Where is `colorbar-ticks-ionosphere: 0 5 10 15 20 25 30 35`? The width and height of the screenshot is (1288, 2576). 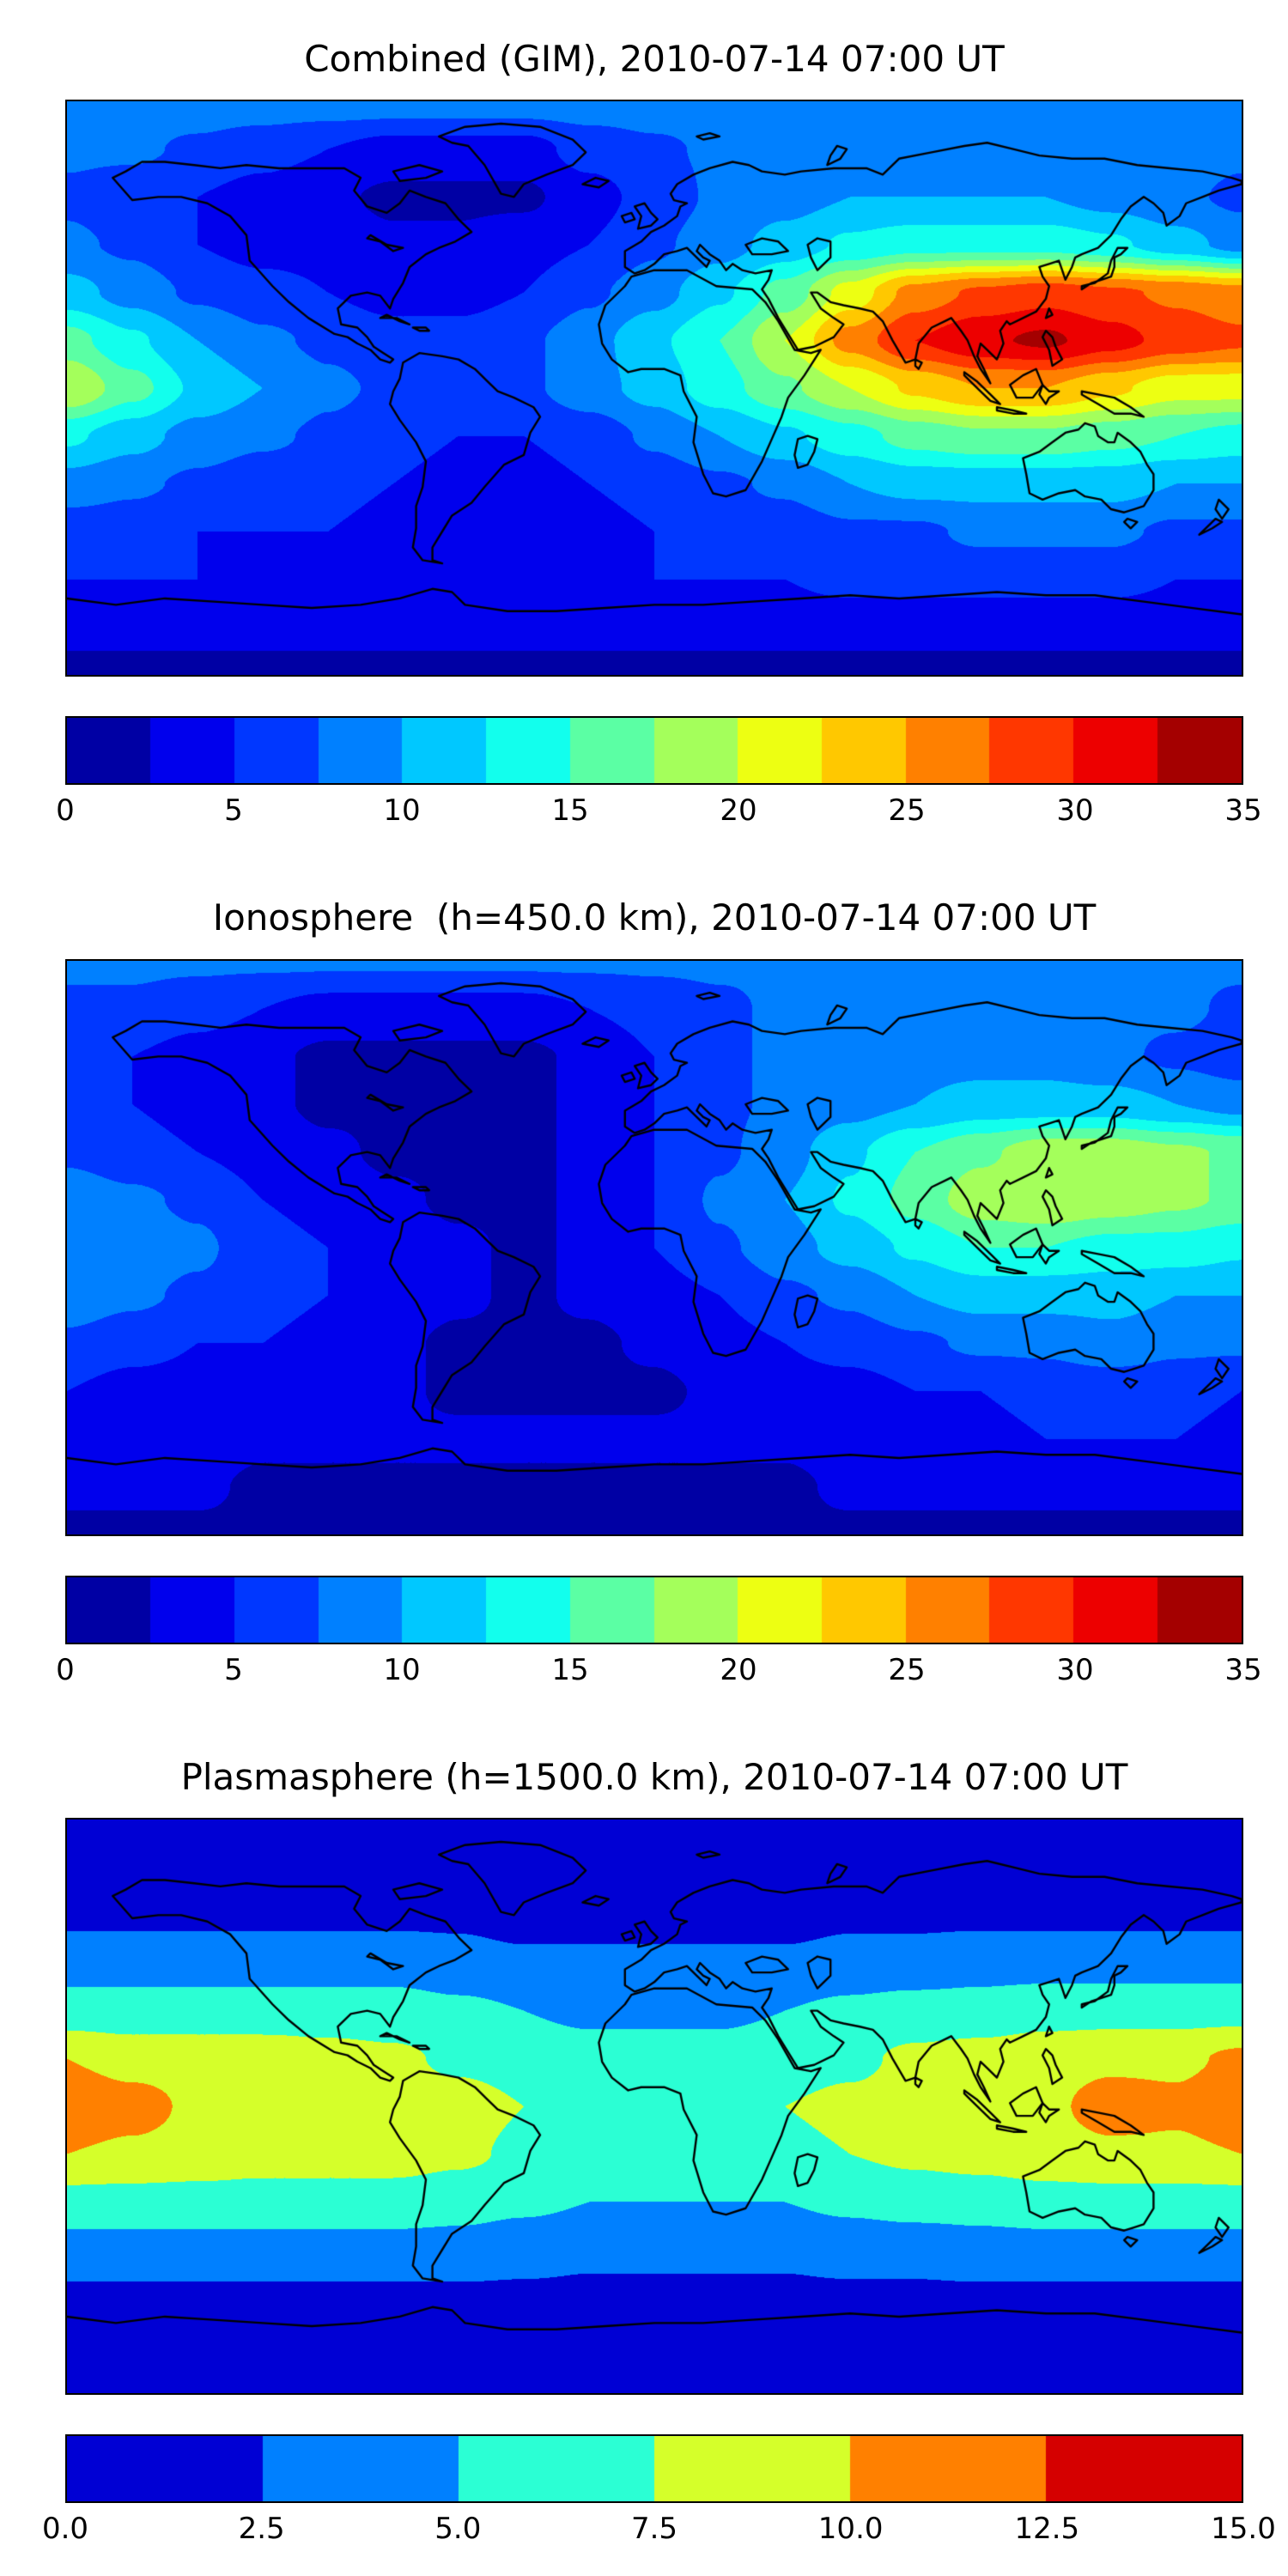
colorbar-ticks-ionosphere: 0 5 10 15 20 25 30 35 is located at coordinates (658, 1665).